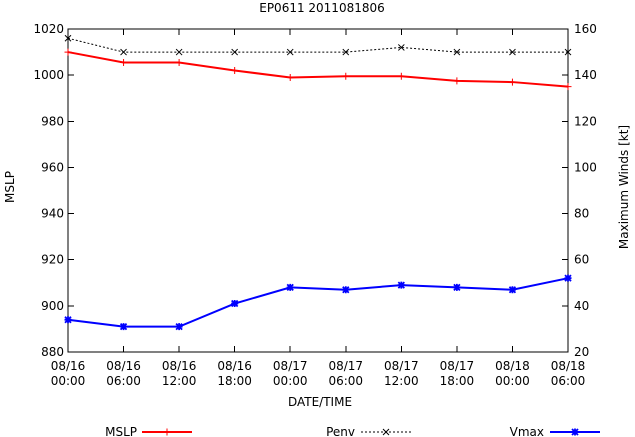 Image resolution: width=635 pixels, height=437 pixels. Describe the element at coordinates (52, 167) in the screenshot. I see `y-left-tick-label: 960` at that location.